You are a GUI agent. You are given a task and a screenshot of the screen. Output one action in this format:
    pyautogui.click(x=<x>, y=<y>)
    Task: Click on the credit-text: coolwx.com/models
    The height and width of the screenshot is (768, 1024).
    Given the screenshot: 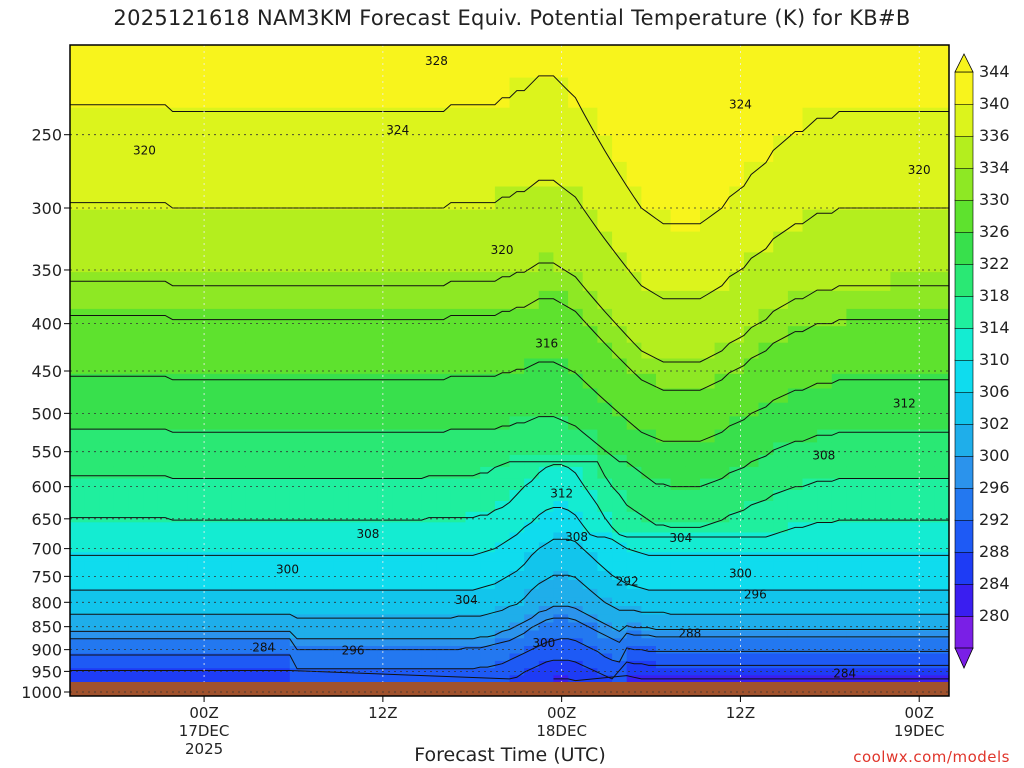 What is the action you would take?
    pyautogui.click(x=931, y=757)
    